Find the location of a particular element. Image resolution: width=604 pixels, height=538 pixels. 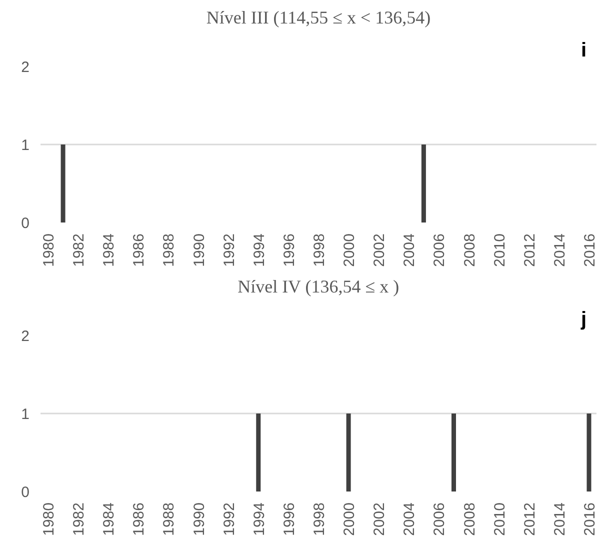

text: j is located at coordinates (583, 319).